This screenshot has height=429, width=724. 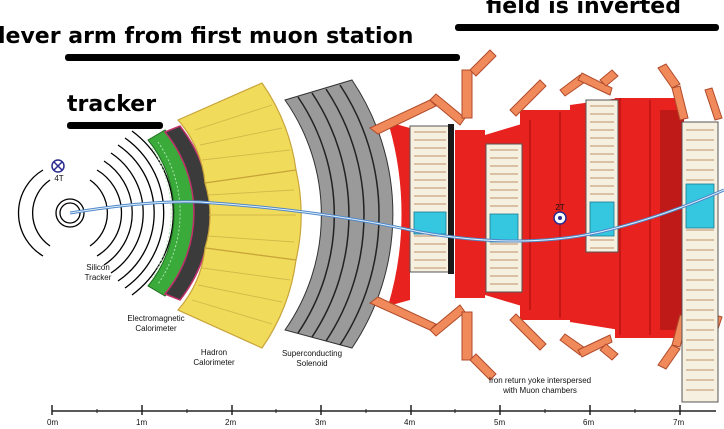 What do you see at coordinates (115, 125) in the screenshot?
I see `heading-underline-tracker` at bounding box center [115, 125].